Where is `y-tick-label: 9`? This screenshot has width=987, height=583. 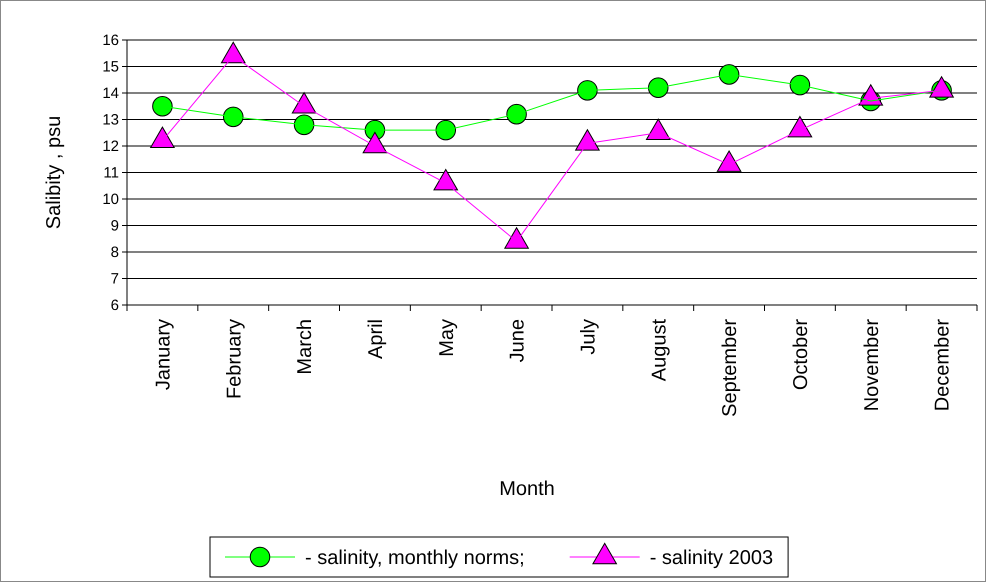 y-tick-label: 9 is located at coordinates (114, 225).